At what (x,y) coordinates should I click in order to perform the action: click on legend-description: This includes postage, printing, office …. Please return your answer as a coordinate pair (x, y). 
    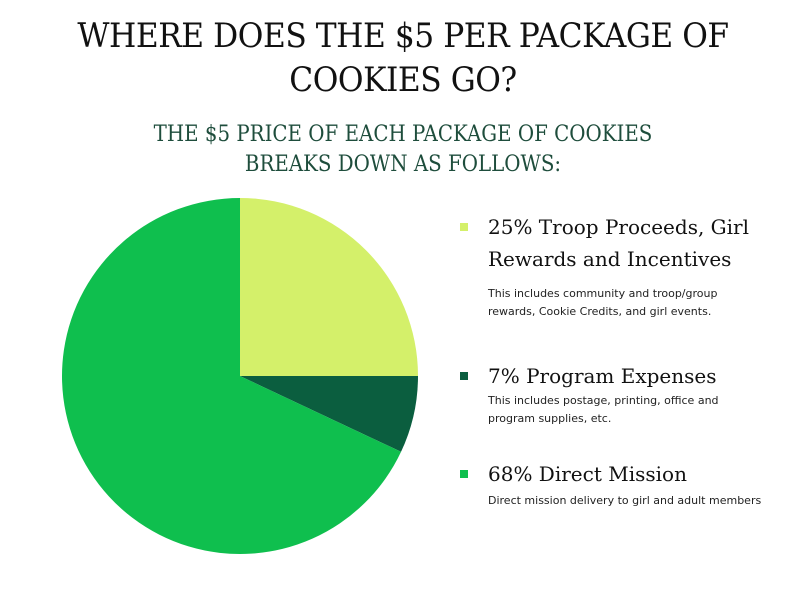
    Looking at the image, I should click on (603, 409).